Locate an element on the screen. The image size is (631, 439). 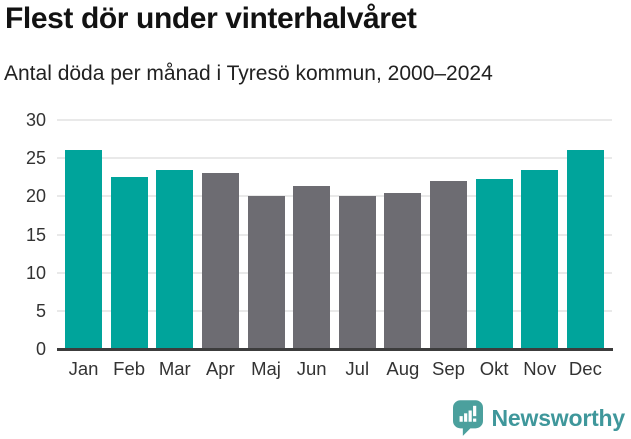
bar-maj is located at coordinates (266, 272).